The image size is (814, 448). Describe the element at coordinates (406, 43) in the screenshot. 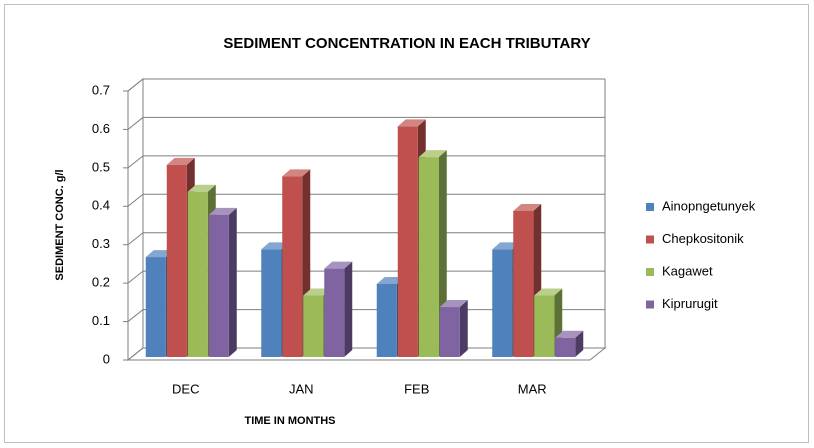

I see `chart-title: SEDIMENT CONCENTRATION IN EACH TRIBUTARY` at that location.